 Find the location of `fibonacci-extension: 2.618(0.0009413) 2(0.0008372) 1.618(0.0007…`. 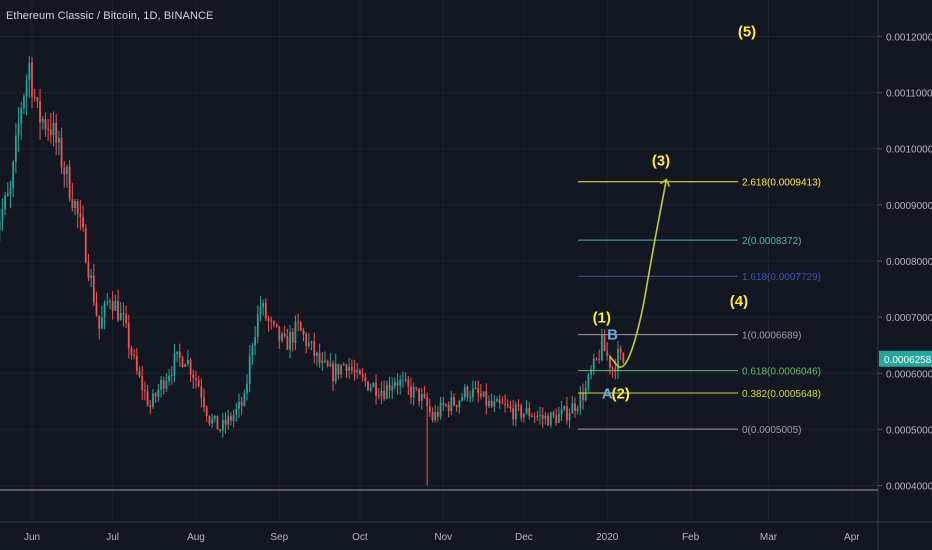

fibonacci-extension: 2.618(0.0009413) 2(0.0008372) 1.618(0.0007… is located at coordinates (699, 307).